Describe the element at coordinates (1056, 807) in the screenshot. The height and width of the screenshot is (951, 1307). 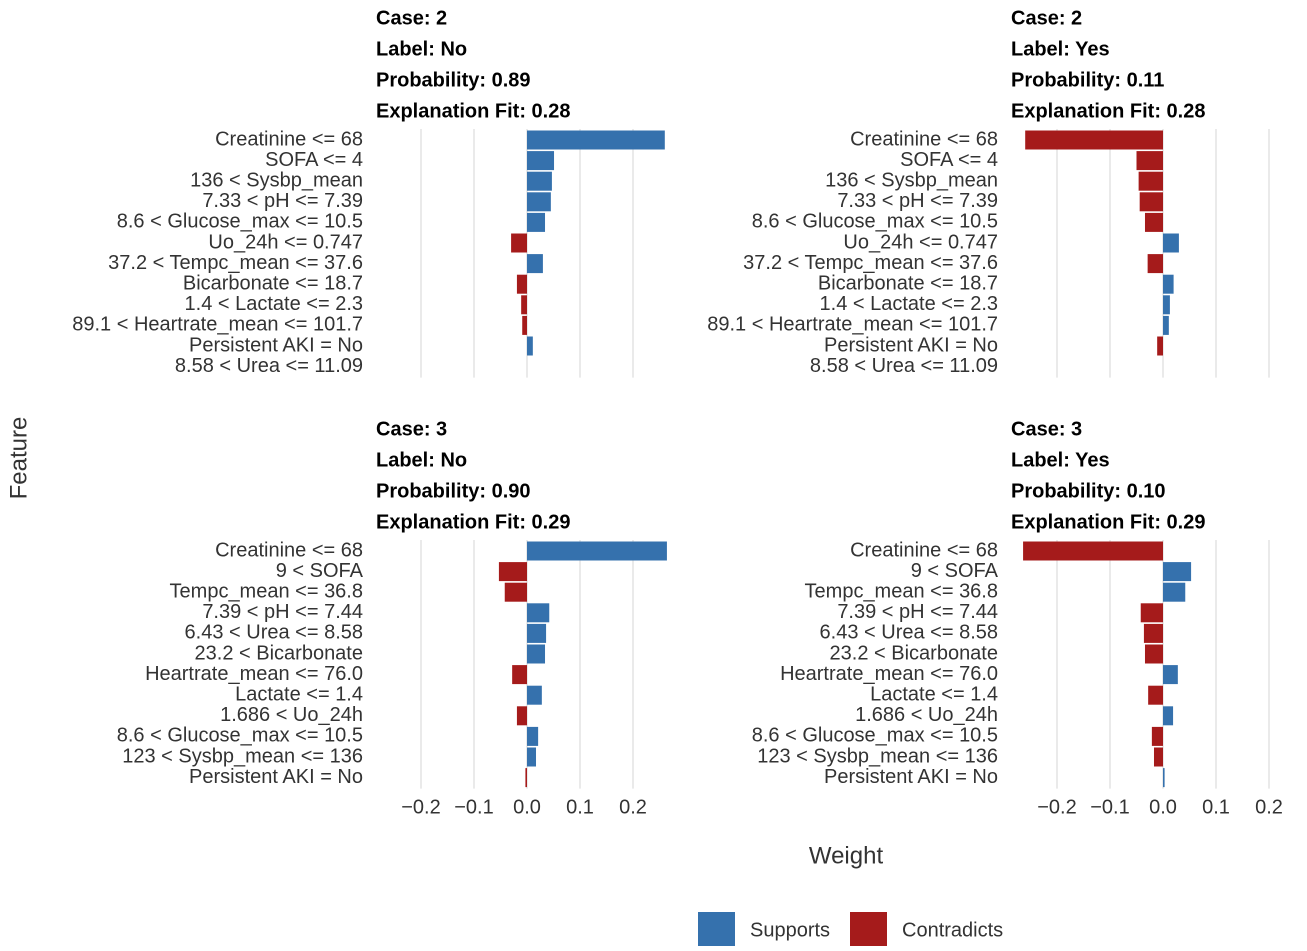
I see `x-tick-label: −0.2` at that location.